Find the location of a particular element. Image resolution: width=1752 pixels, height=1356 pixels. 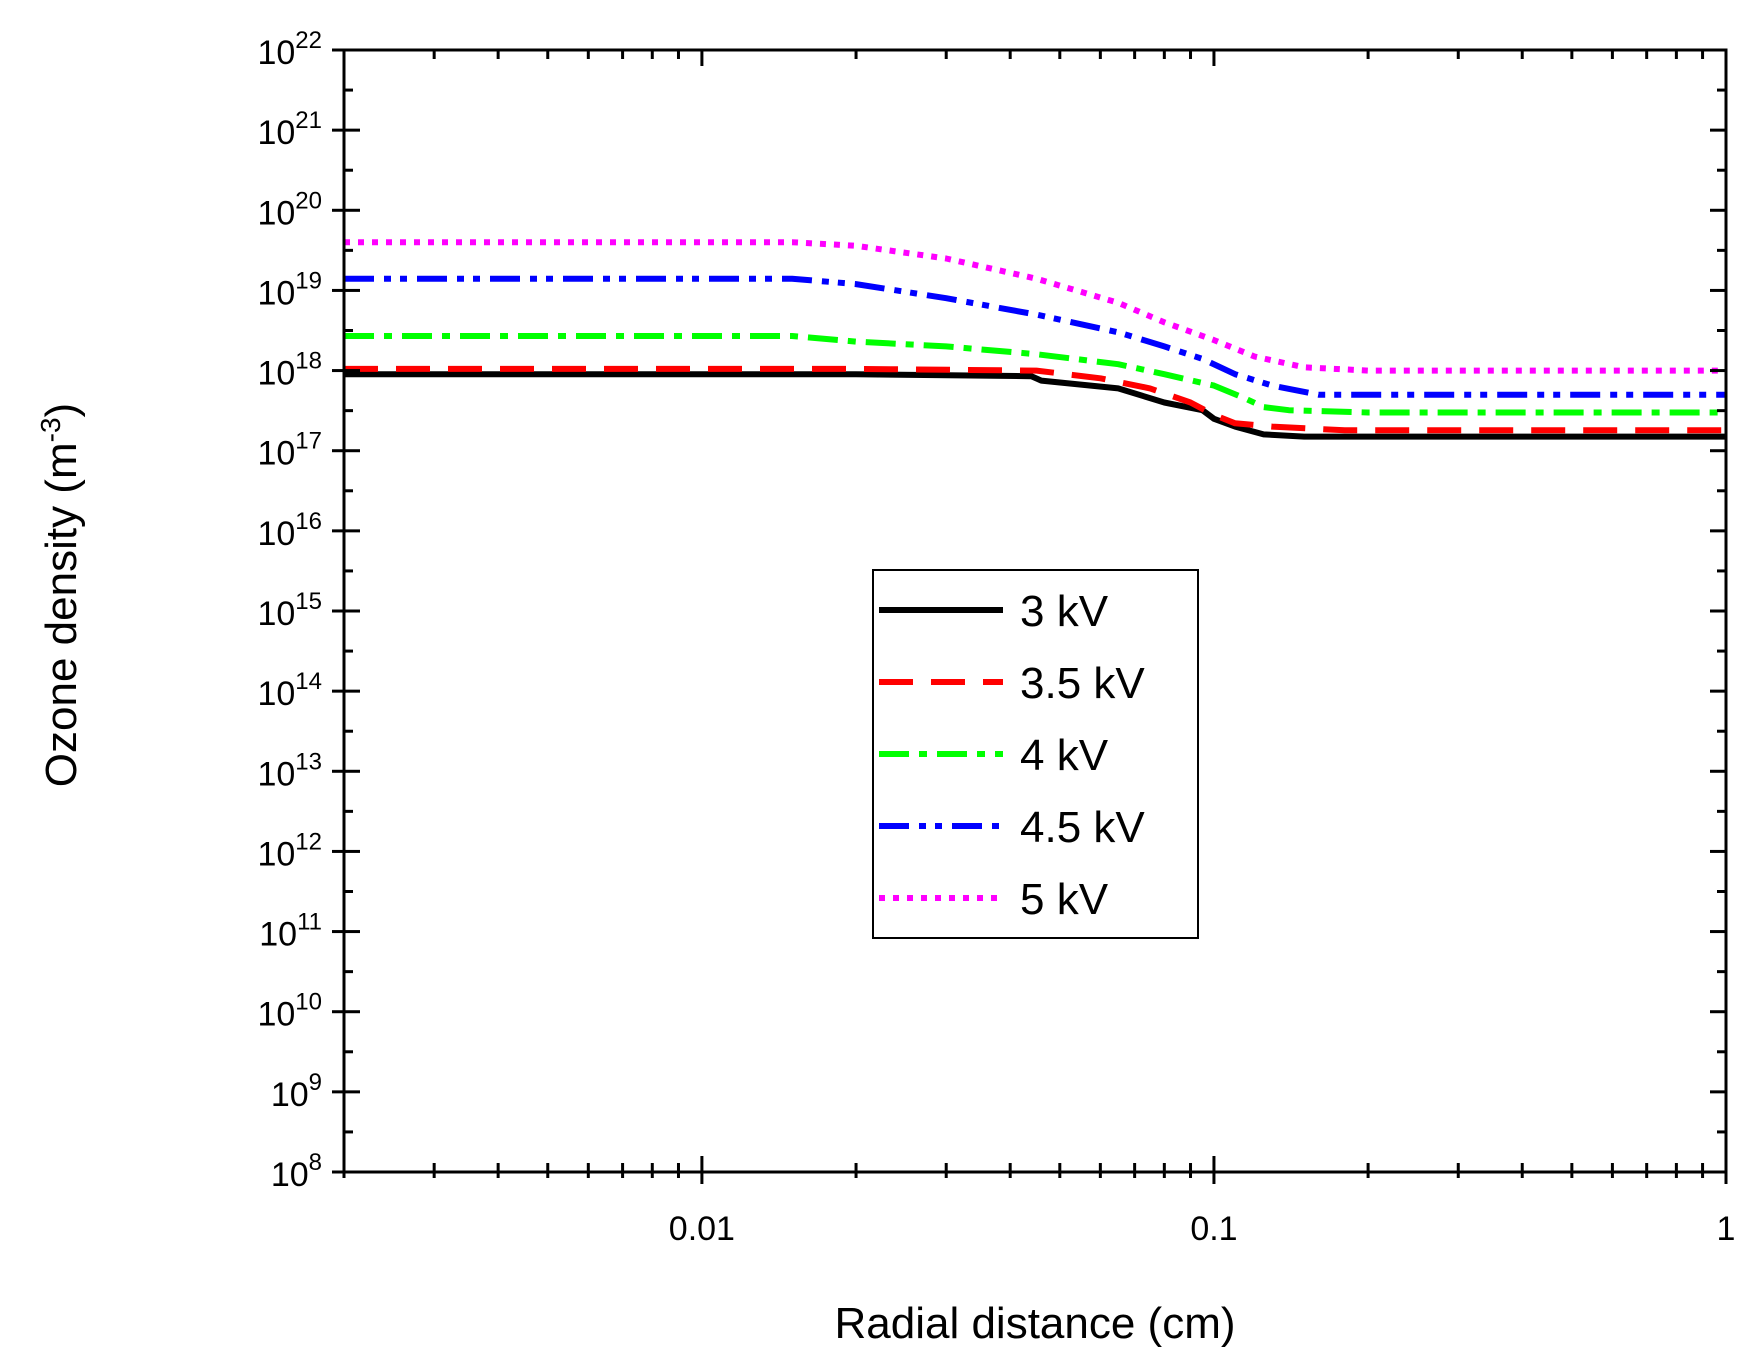

y-tick-label: 10¹⁷ is located at coordinates (289, 450).